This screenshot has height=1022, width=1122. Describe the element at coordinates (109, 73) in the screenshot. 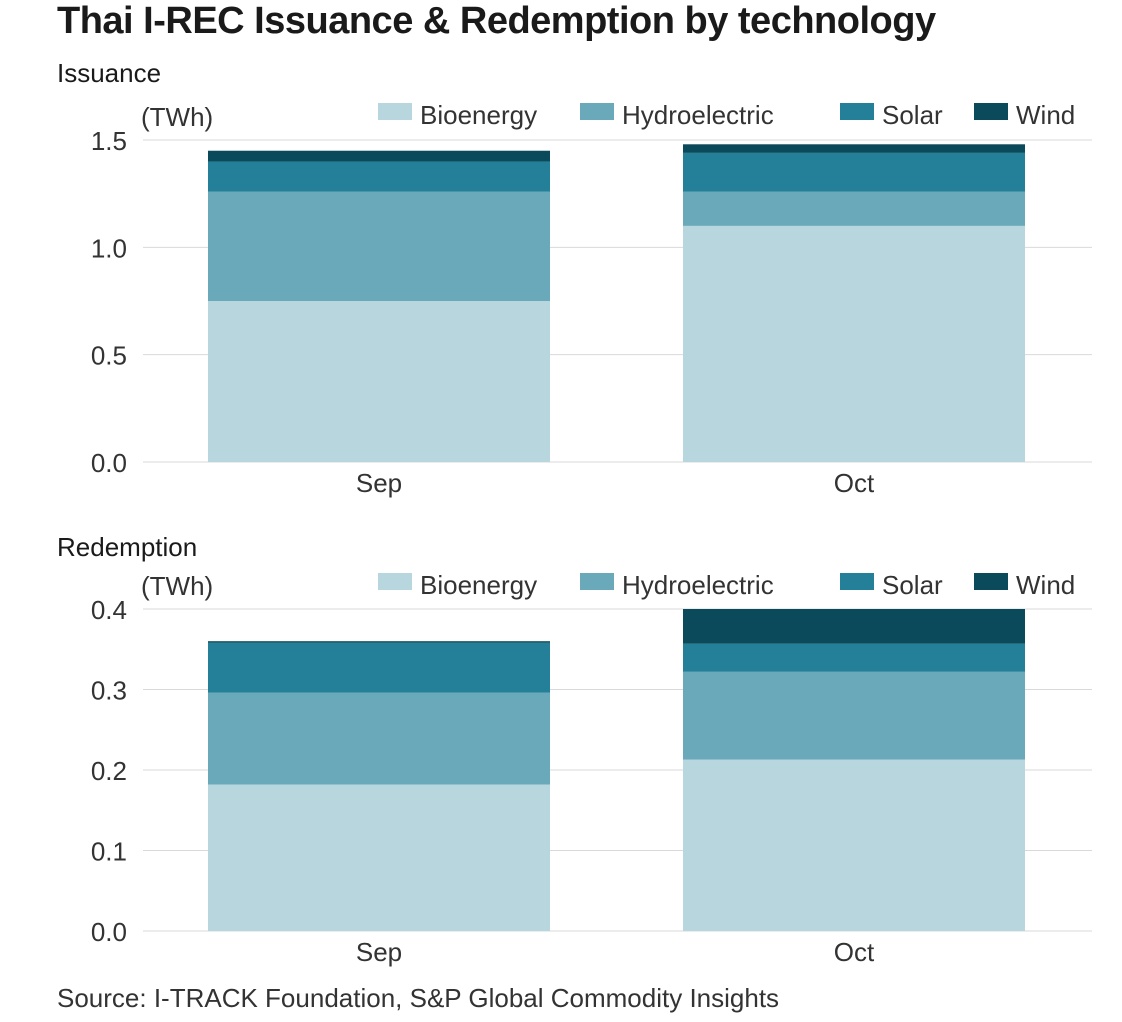

I see `panel-title: Issuance` at that location.